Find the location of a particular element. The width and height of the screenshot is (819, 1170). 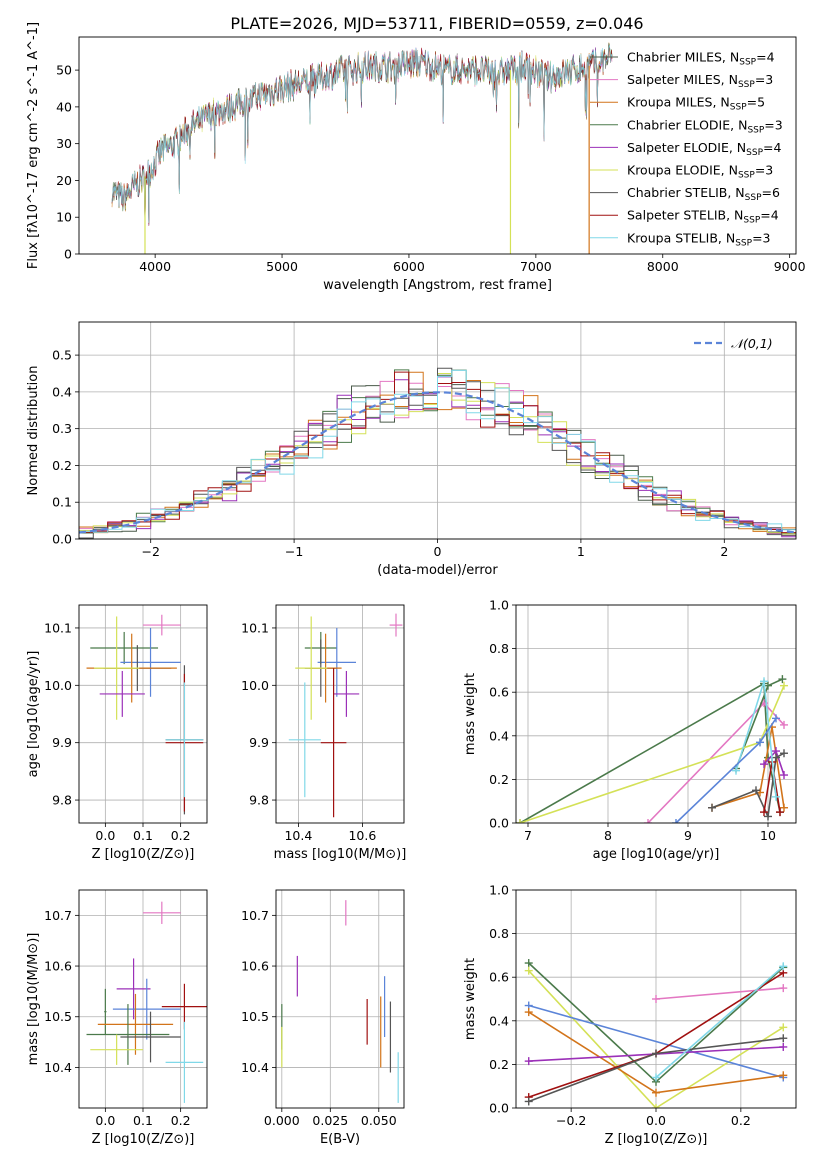

y-tick-label: 0.3 is located at coordinates (62, 428).